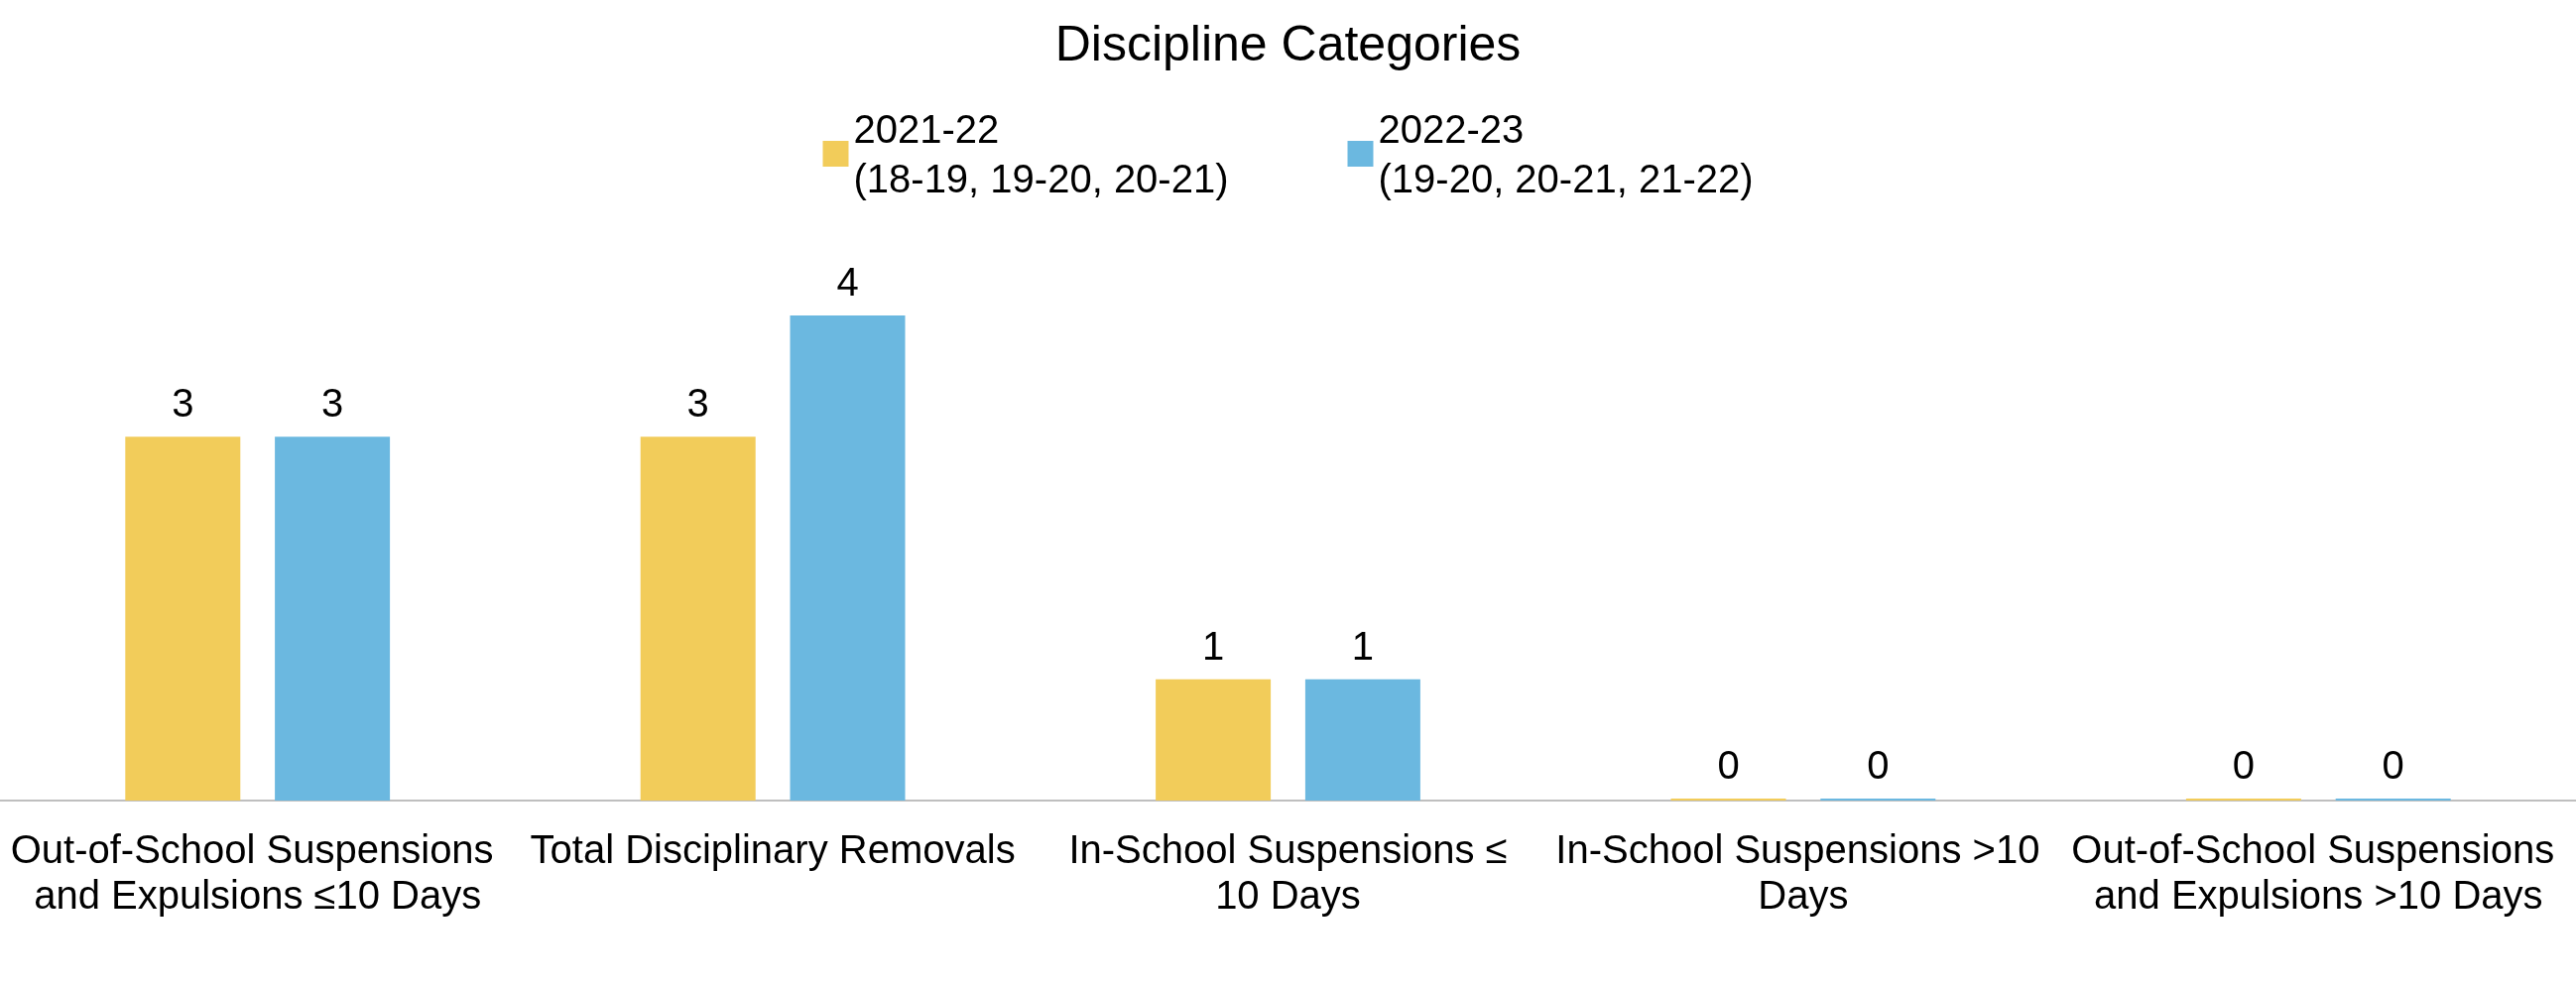  I want to click on data-label: 4, so click(847, 282).